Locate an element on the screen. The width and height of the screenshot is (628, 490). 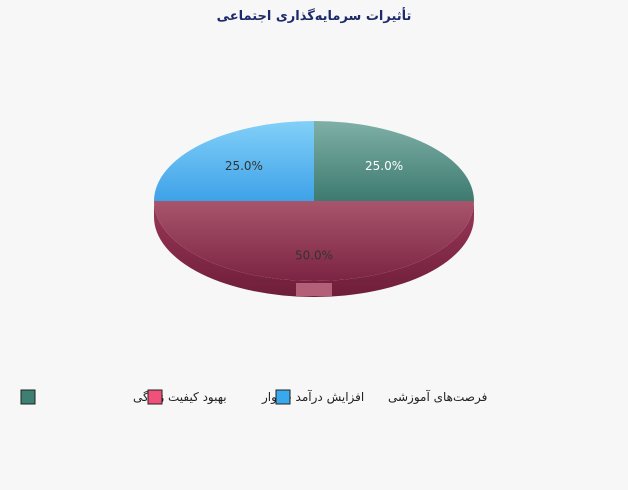
slice-label-education-opportunities: 25.0% is located at coordinates (244, 166).